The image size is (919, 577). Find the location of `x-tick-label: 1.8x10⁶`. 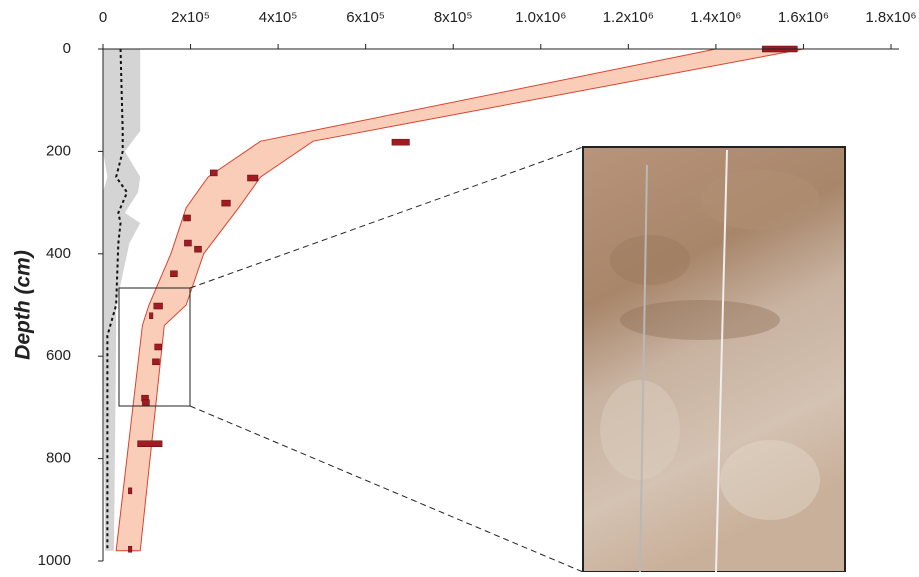

x-tick-label: 1.8x10⁶ is located at coordinates (890, 17).